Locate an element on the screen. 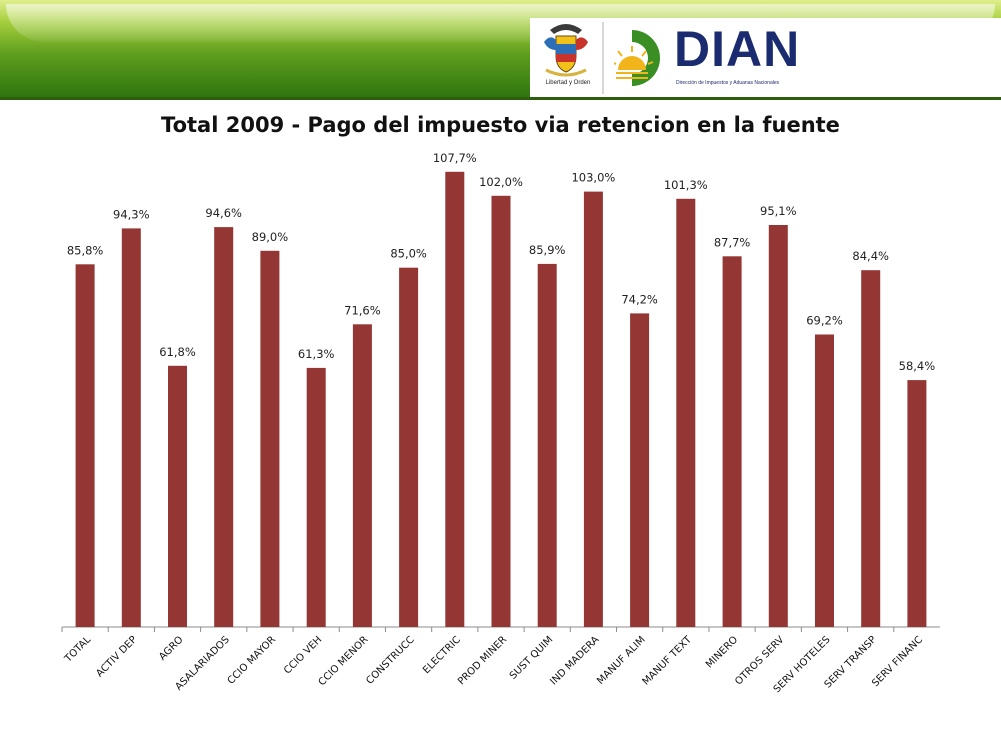  bar-prod-miner is located at coordinates (501, 411).